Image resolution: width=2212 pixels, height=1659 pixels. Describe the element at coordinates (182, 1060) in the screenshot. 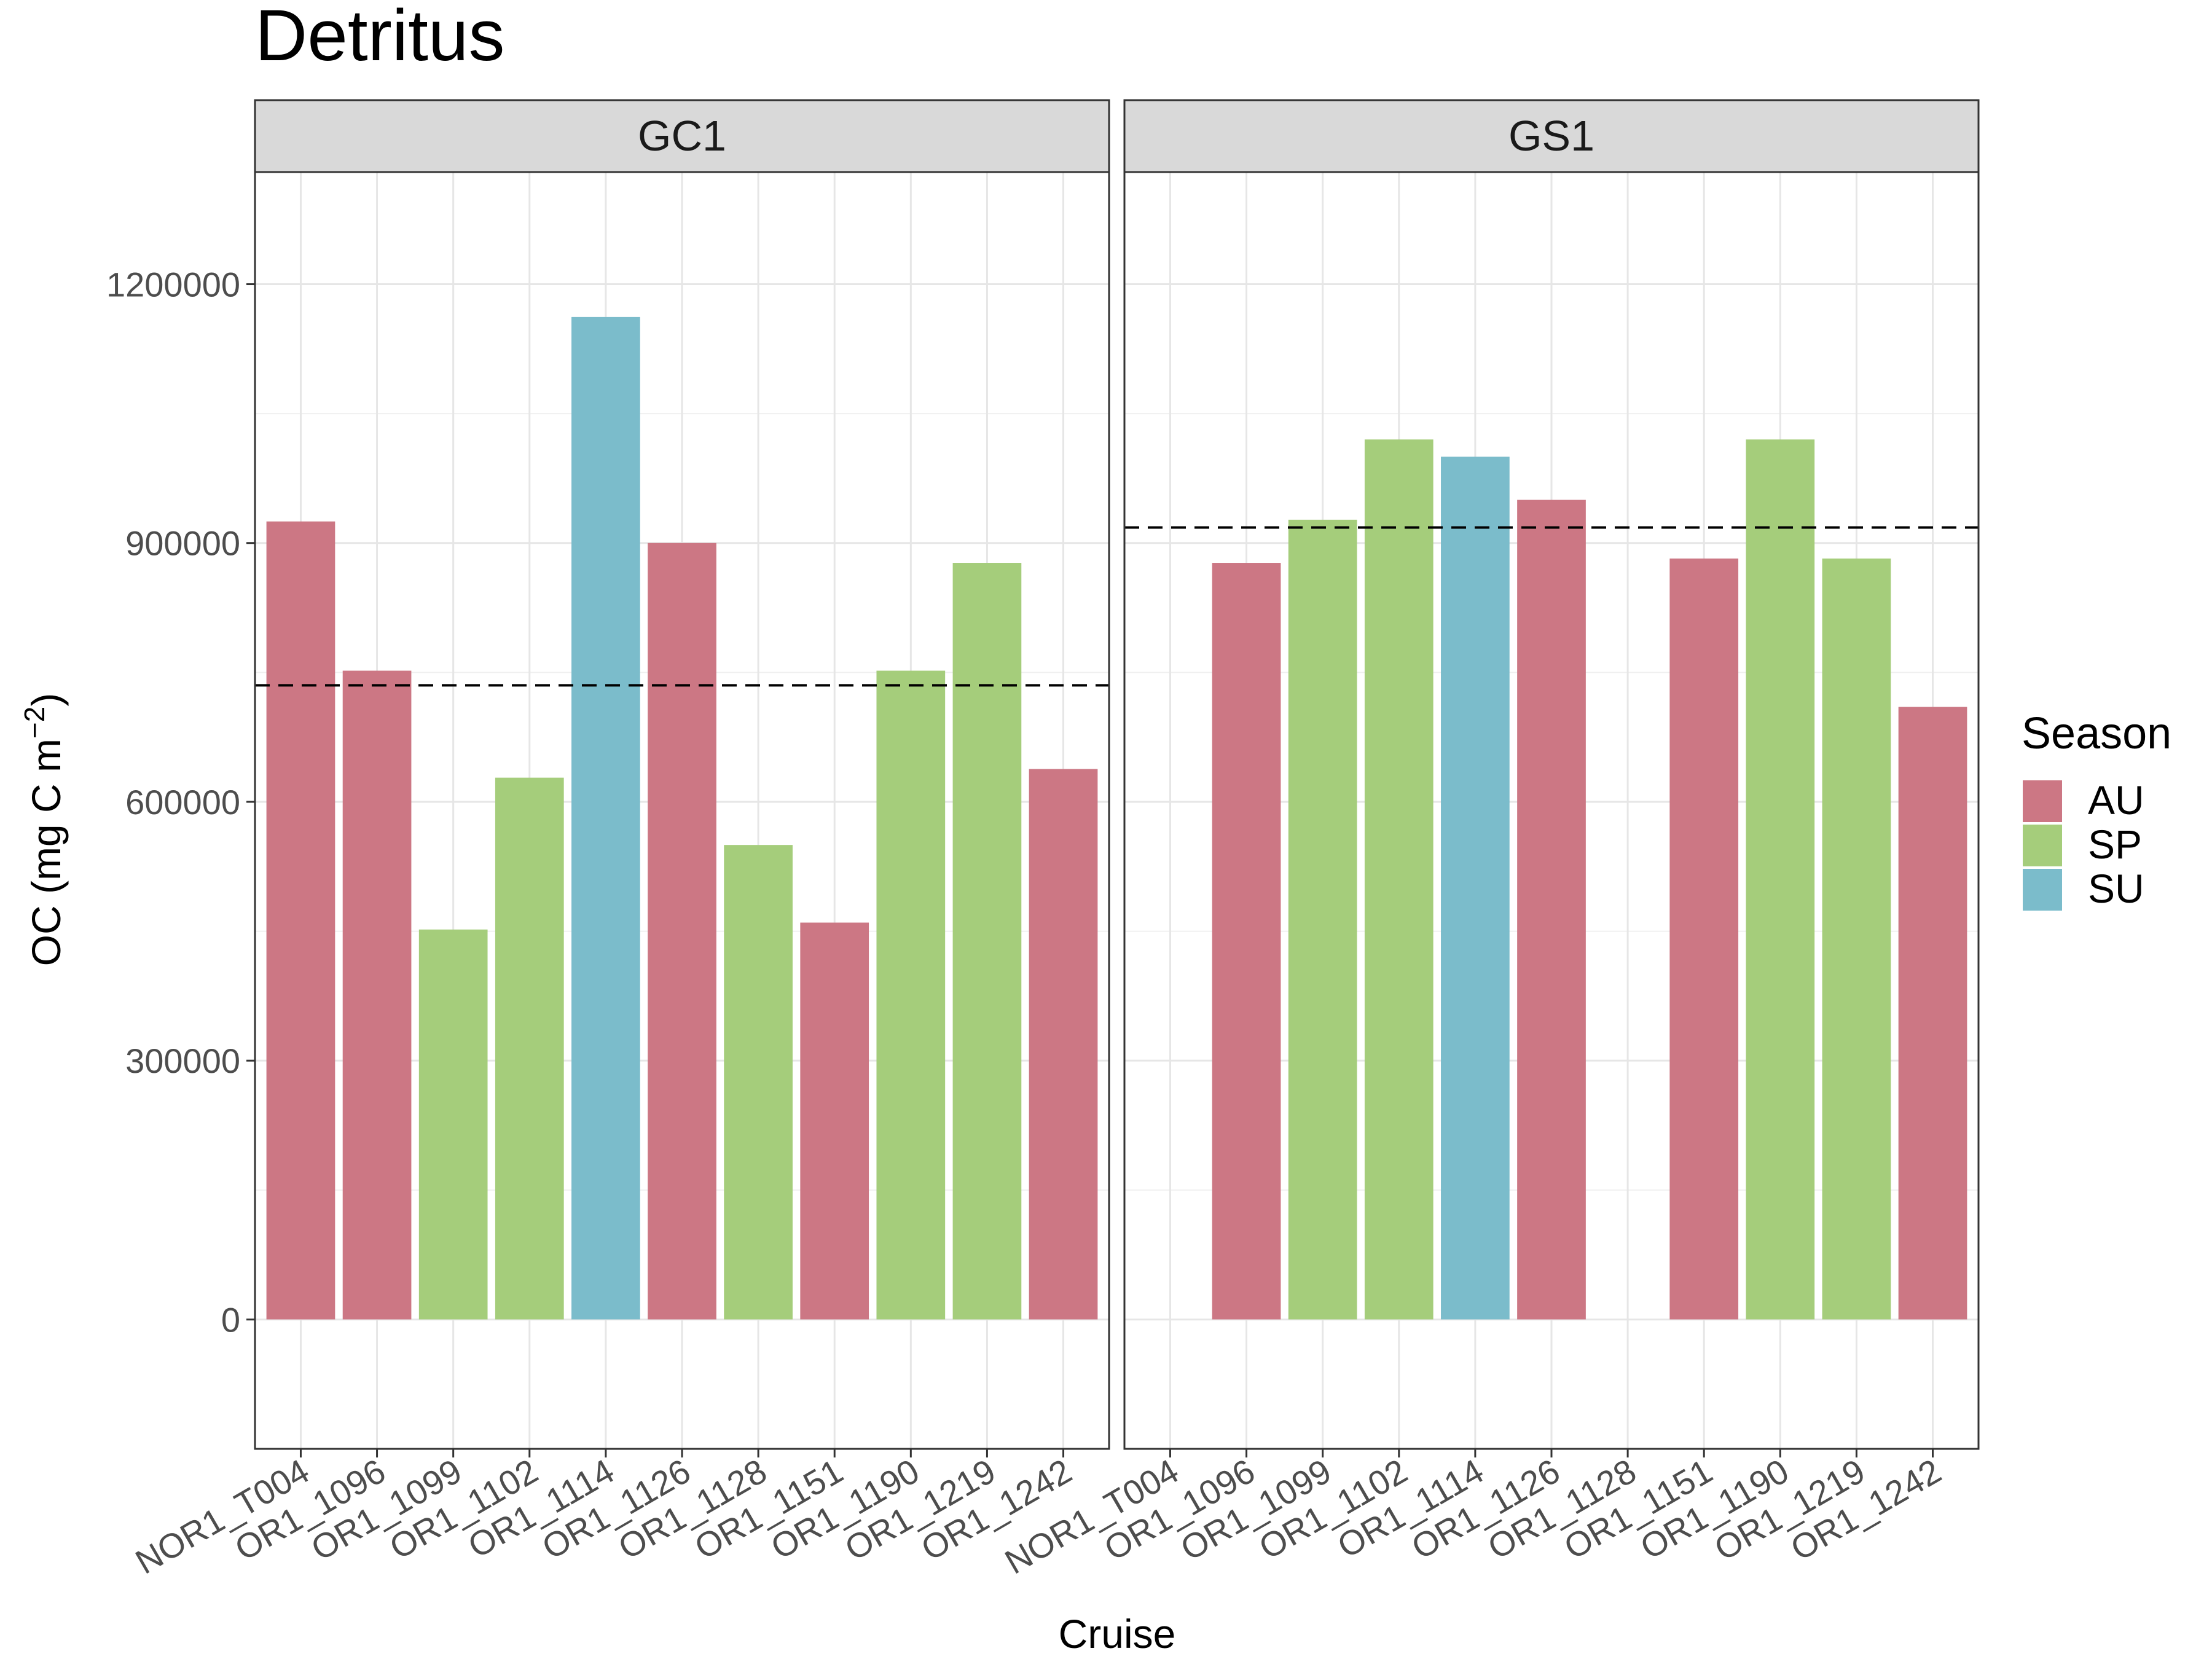

I see `y-tick-label: 300000` at that location.